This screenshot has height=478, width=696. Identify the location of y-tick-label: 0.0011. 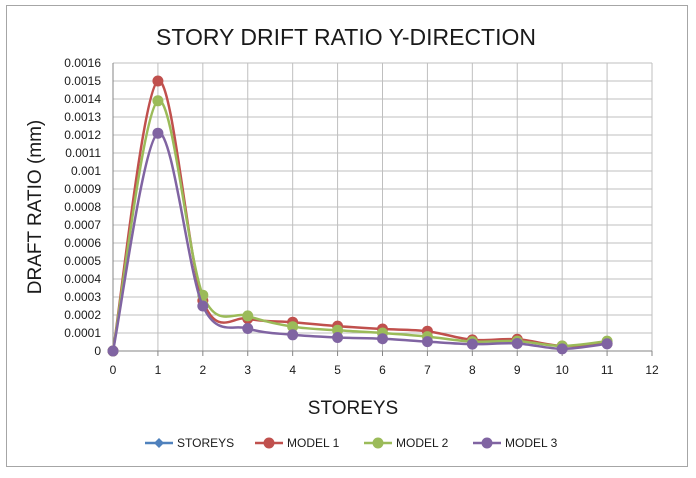
(83, 153).